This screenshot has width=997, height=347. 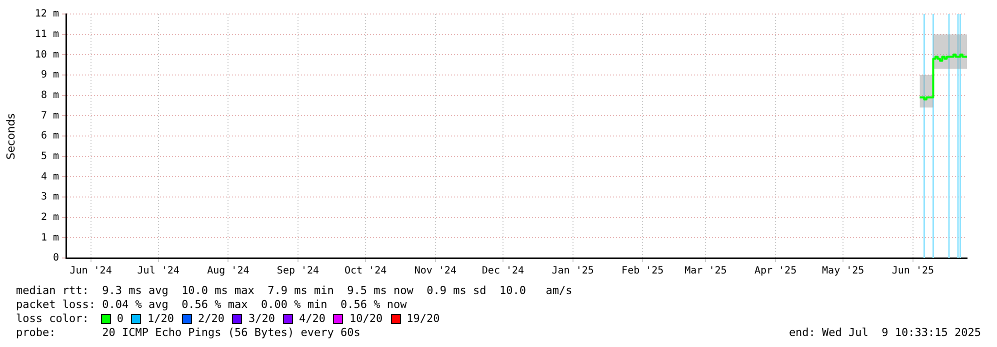 I want to click on x-tick-label: Dec '24, so click(x=503, y=271).